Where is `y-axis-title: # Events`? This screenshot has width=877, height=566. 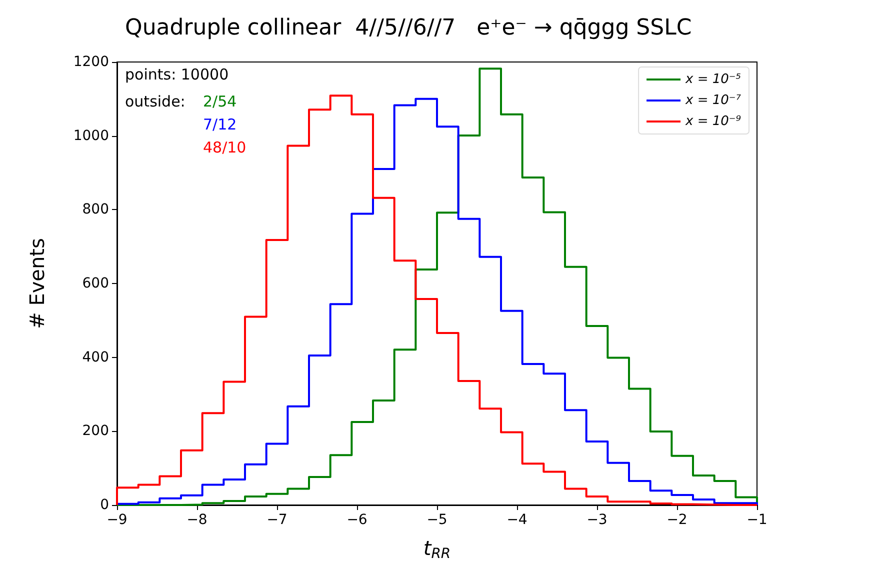
y-axis-title: # Events is located at coordinates (37, 283).